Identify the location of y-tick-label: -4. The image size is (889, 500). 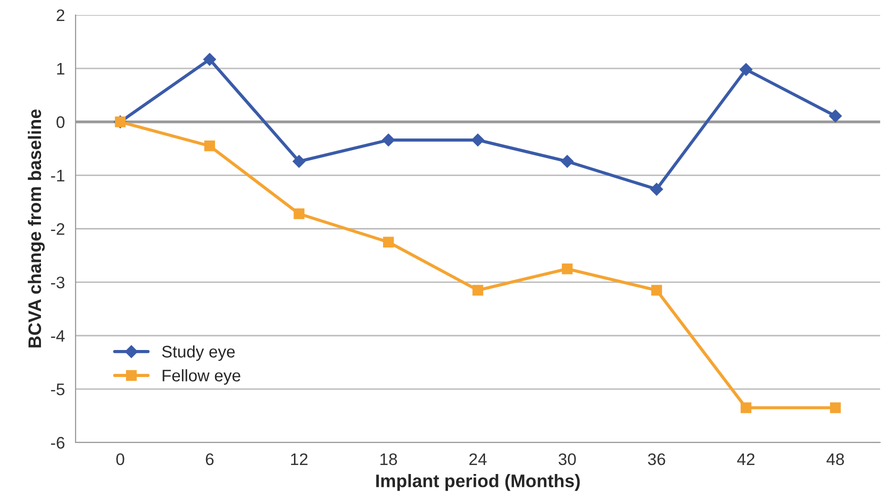
(58, 336).